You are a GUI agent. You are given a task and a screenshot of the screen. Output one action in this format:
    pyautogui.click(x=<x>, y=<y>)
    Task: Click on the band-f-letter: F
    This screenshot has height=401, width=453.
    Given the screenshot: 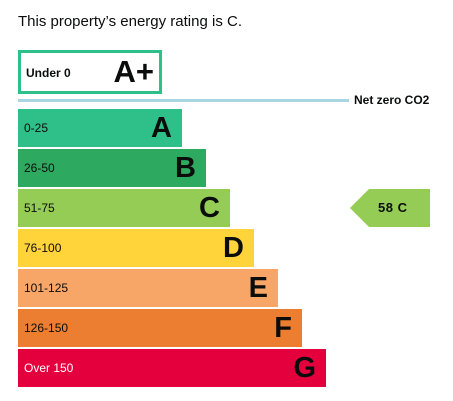 What is the action you would take?
    pyautogui.click(x=283, y=328)
    